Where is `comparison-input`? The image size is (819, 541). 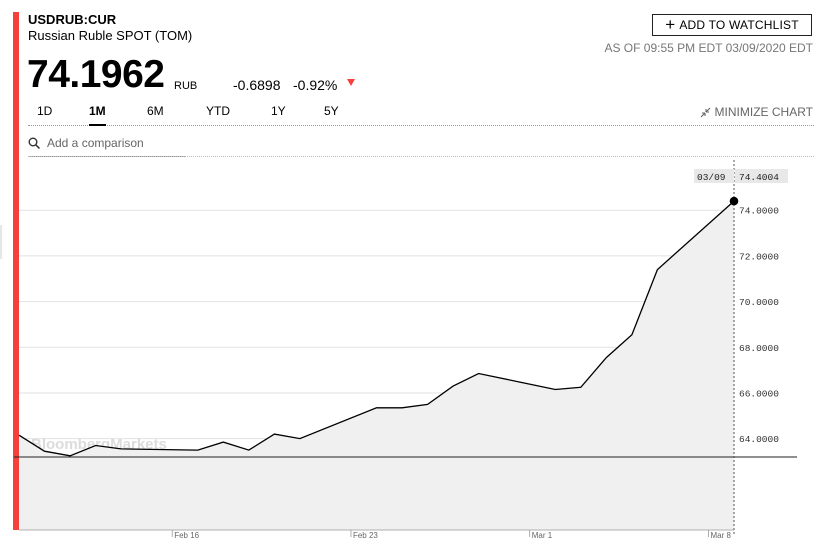
comparison-input is located at coordinates (112, 143).